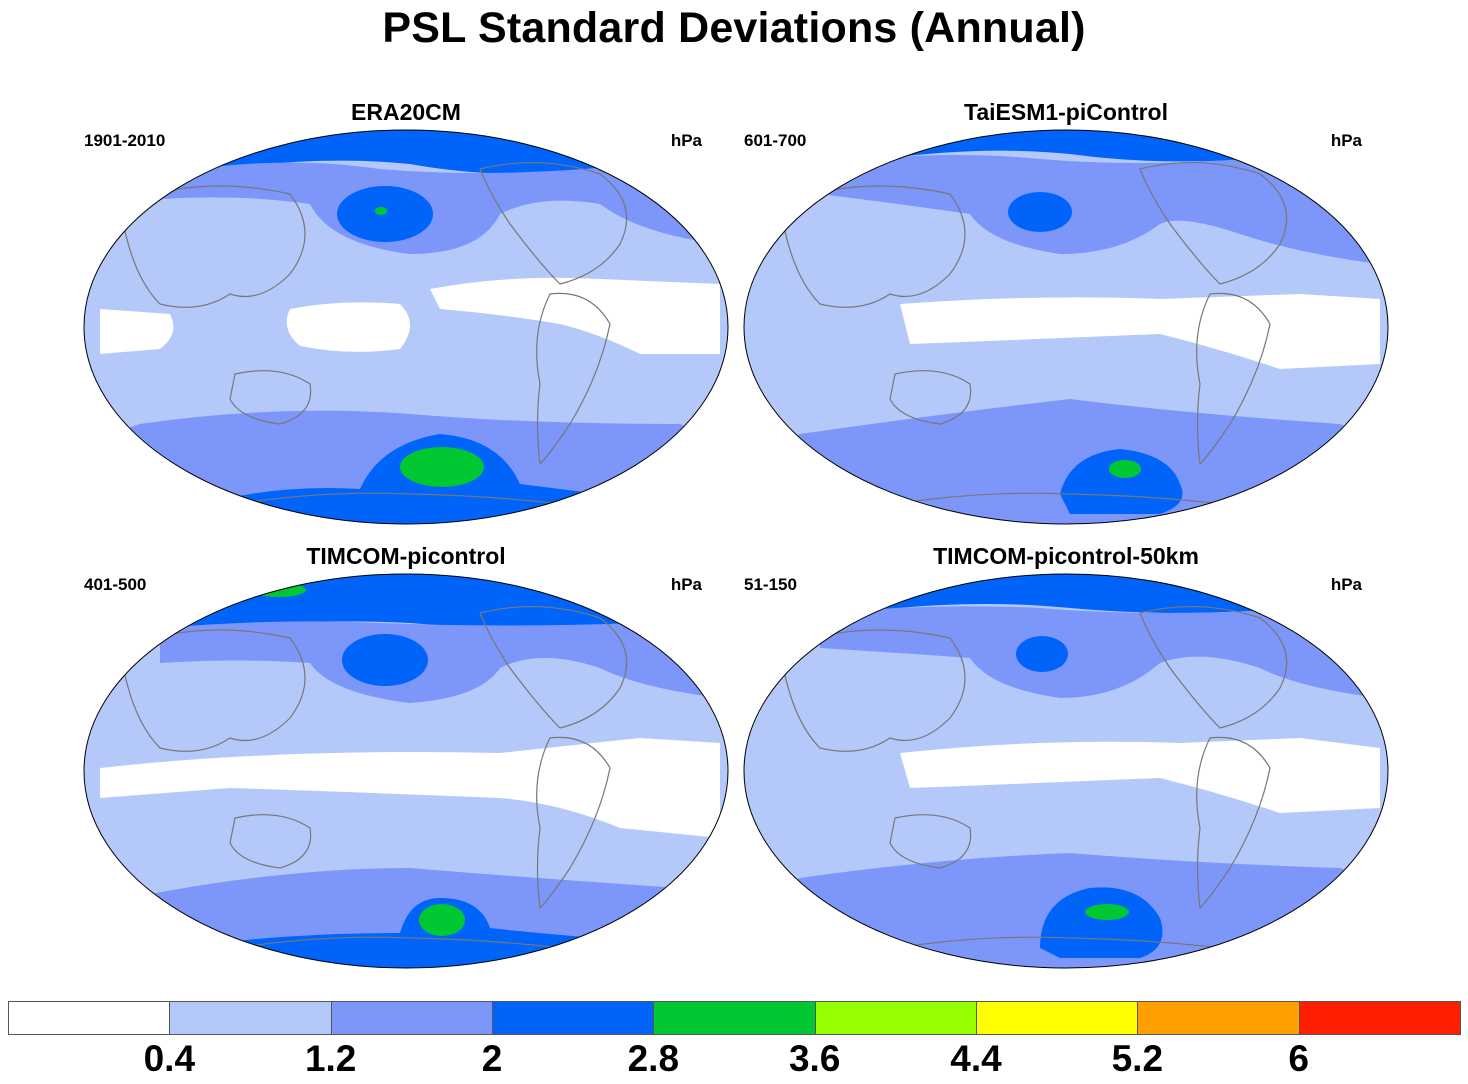  I want to click on colorbar-tick-label: 0.4, so click(169, 1058).